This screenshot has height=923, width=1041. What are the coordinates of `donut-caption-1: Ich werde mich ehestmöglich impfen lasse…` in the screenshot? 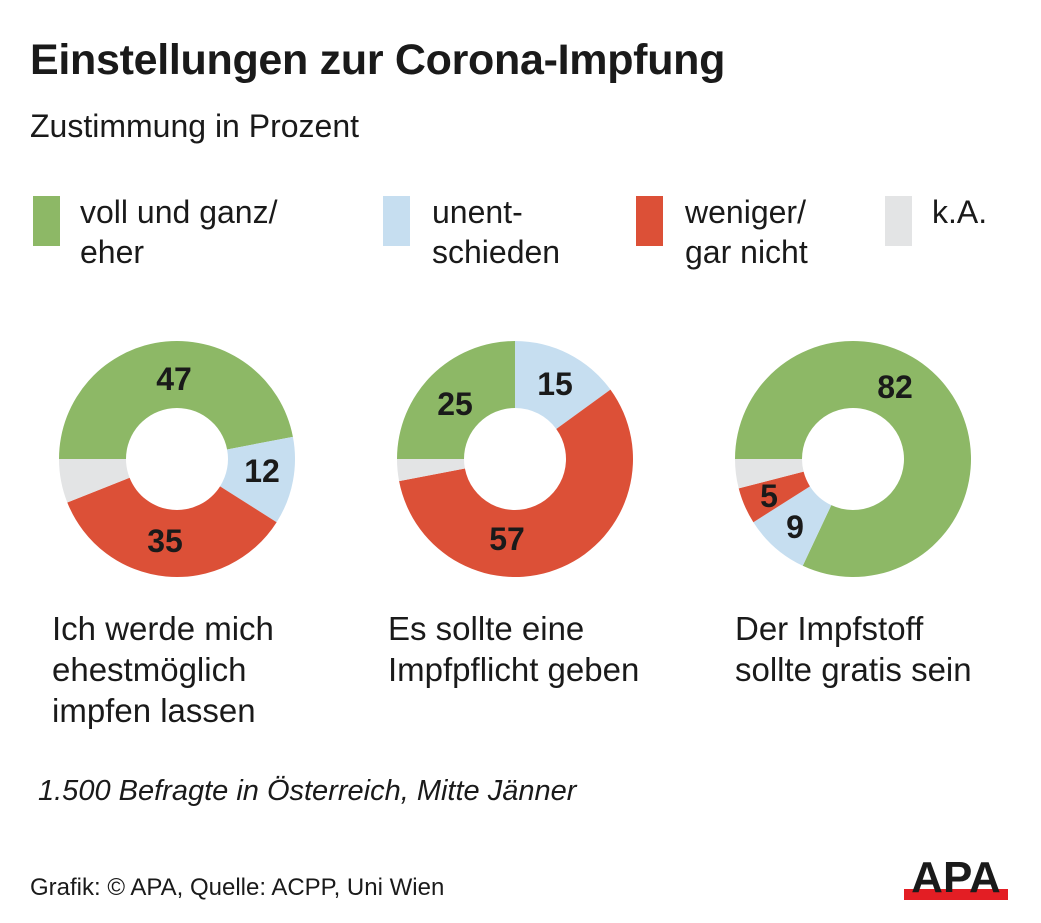 It's located at (163, 669).